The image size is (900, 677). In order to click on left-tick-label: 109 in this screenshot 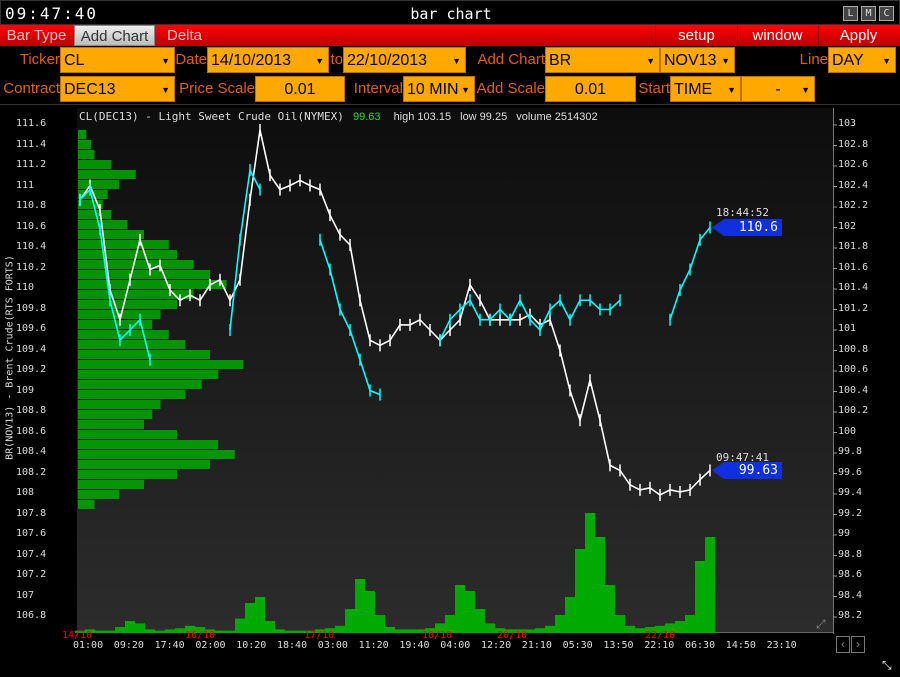, I will do `click(25, 390)`.